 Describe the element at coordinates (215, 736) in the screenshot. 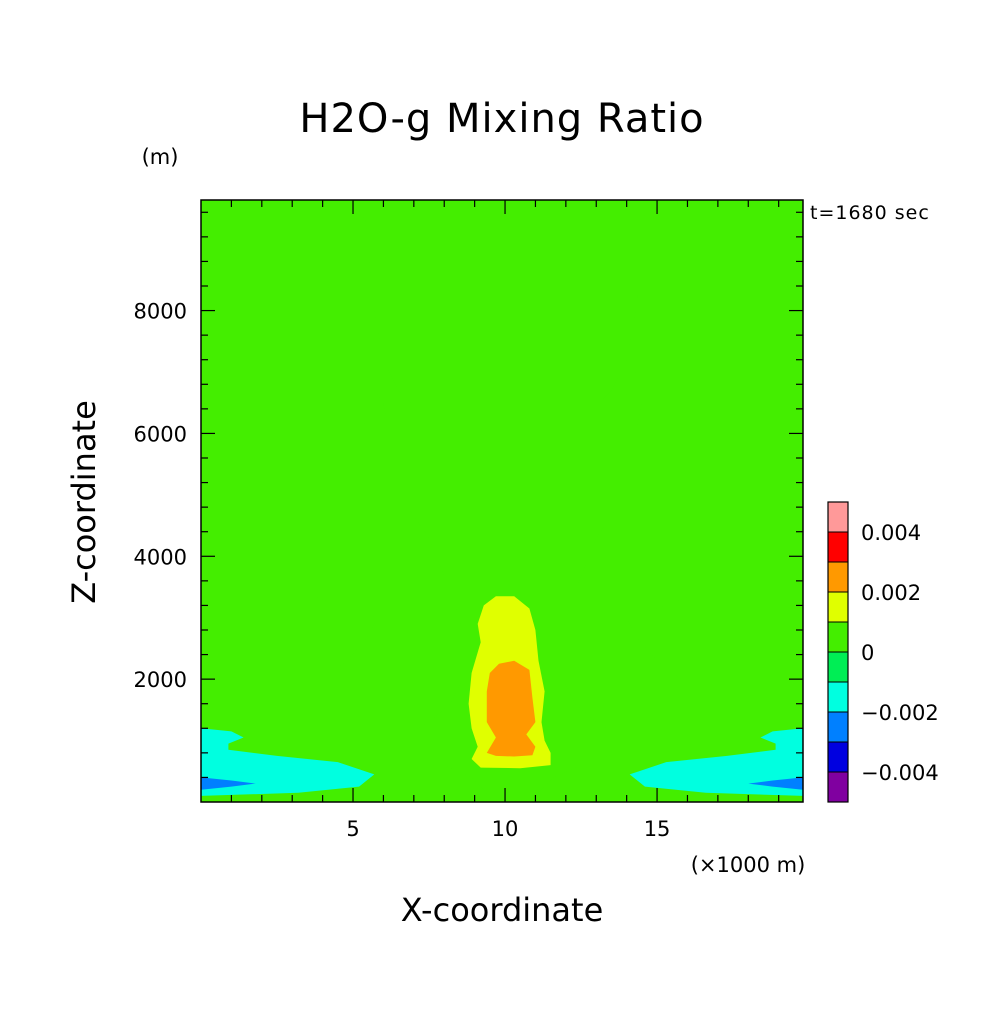

I see `region-streak-left-upper` at that location.